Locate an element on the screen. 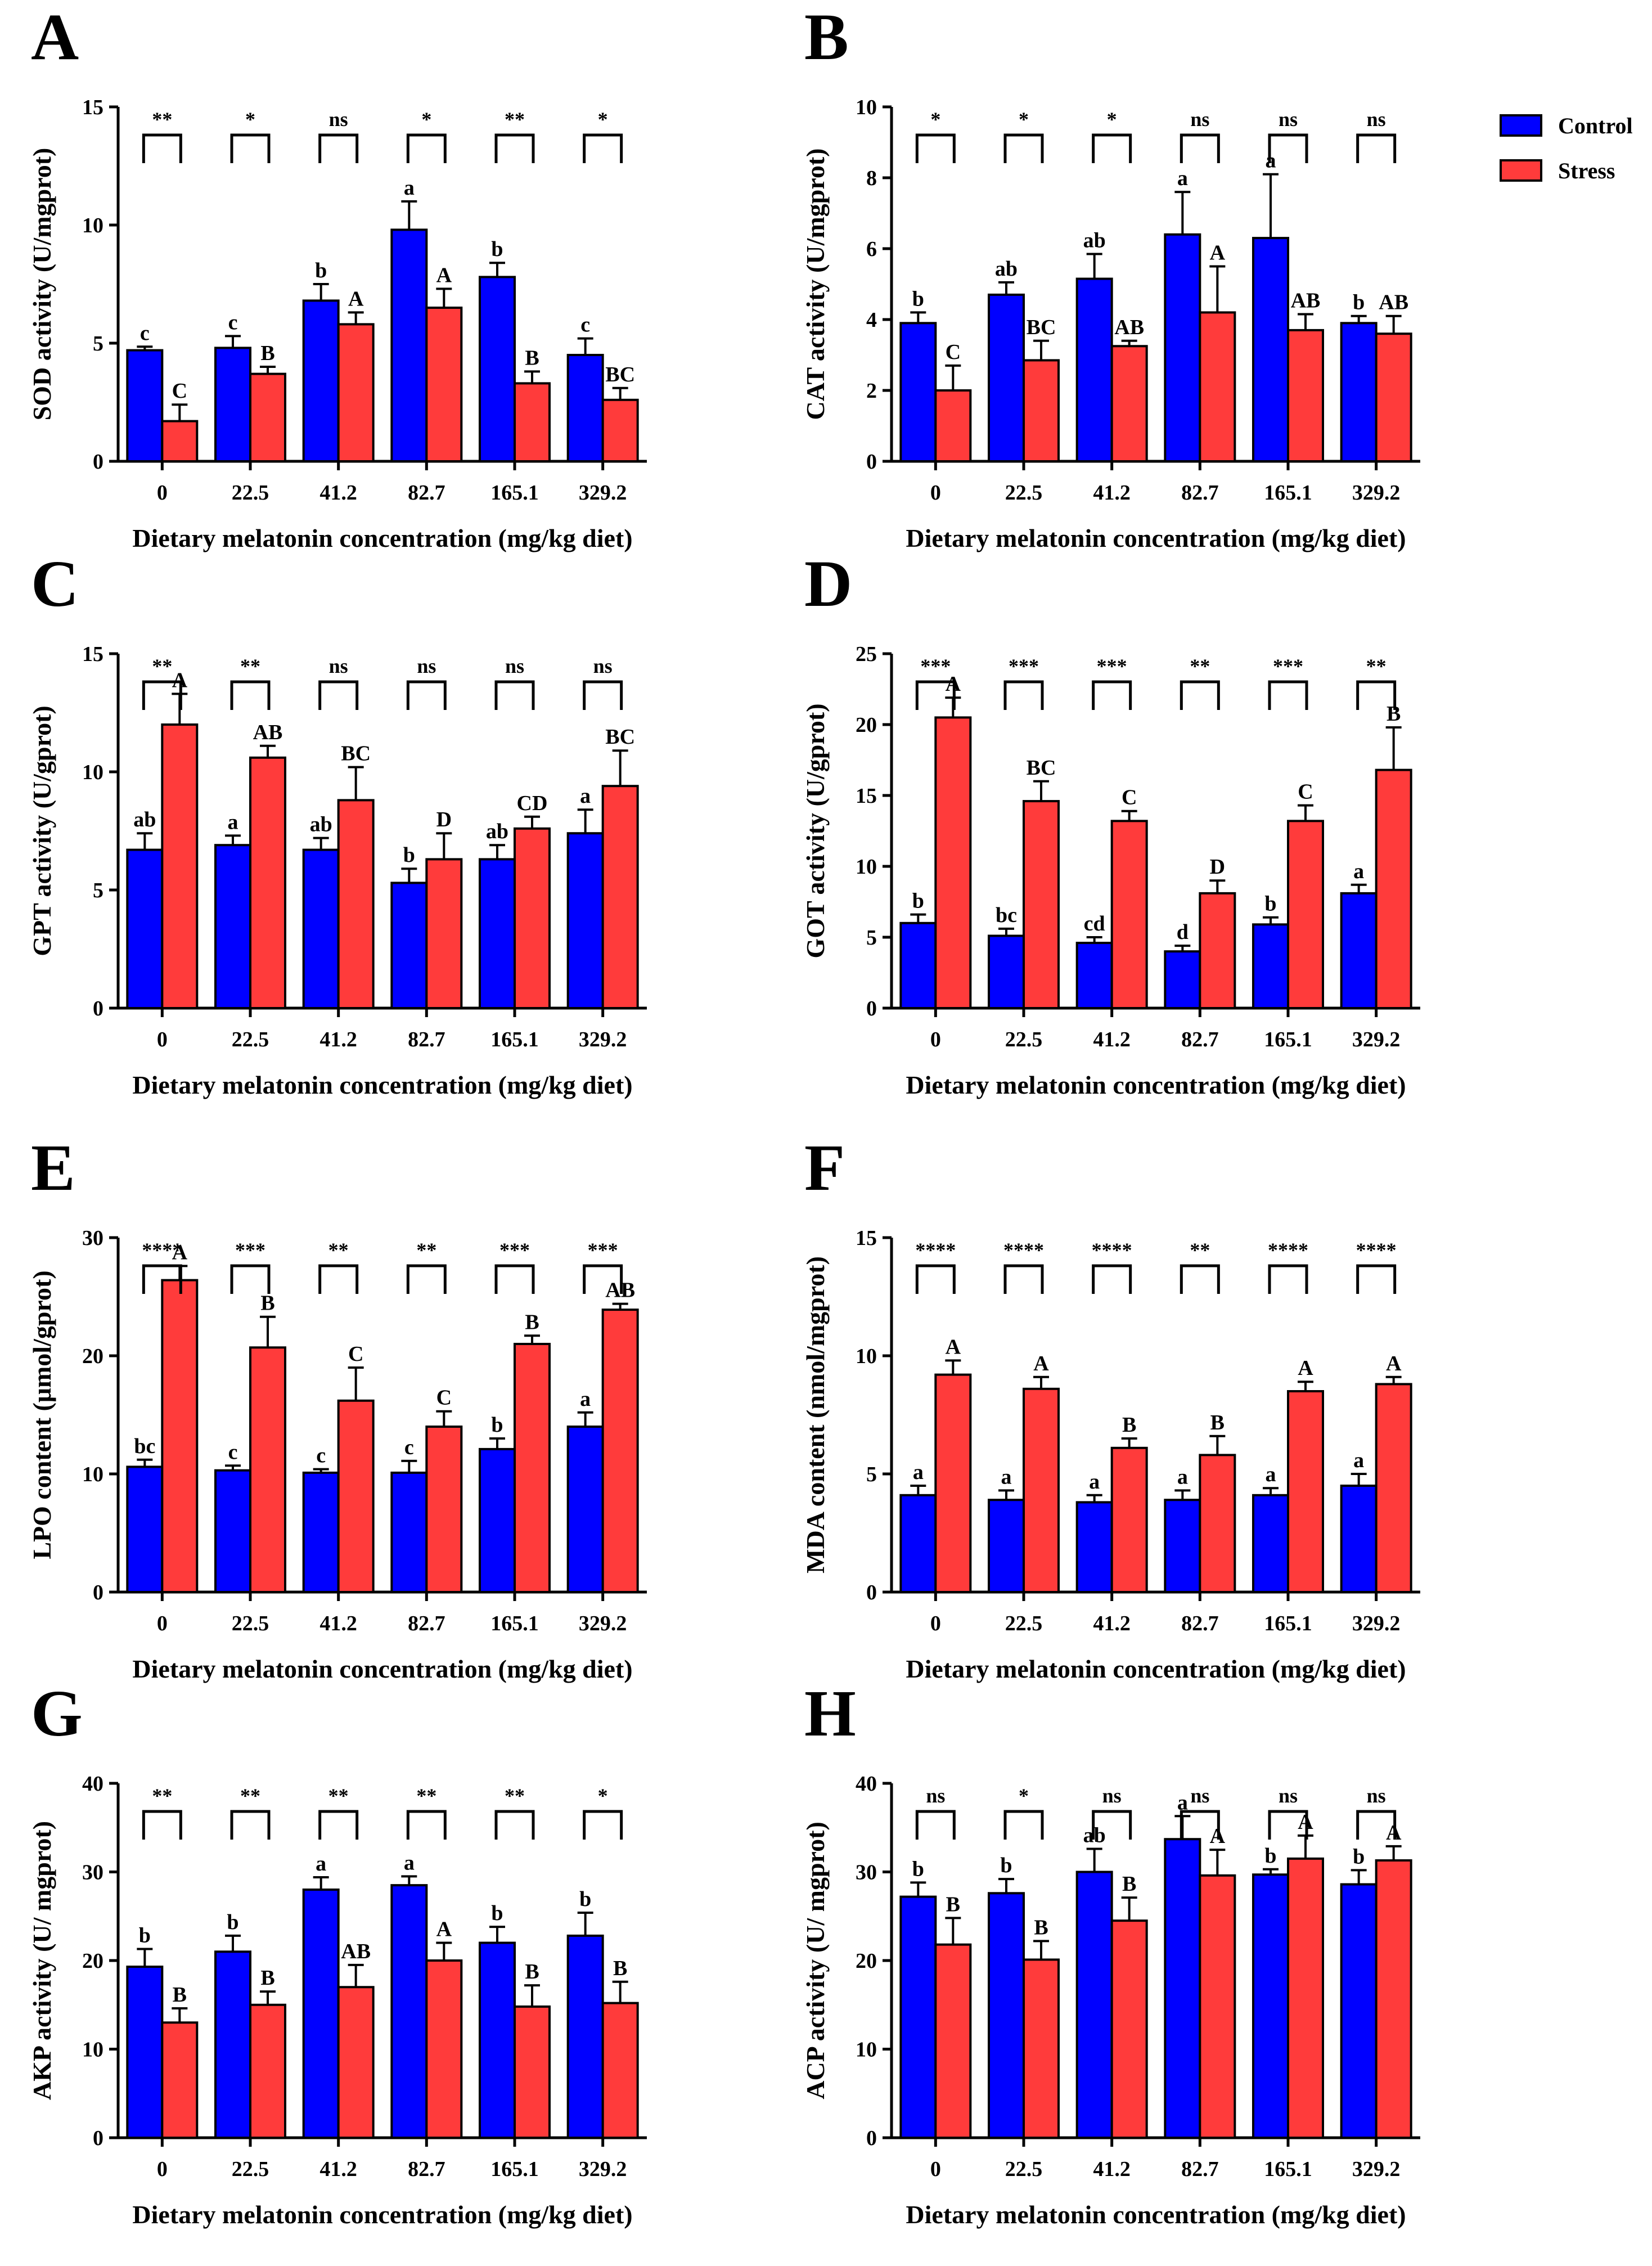  group-letter: ab is located at coordinates (144, 819).